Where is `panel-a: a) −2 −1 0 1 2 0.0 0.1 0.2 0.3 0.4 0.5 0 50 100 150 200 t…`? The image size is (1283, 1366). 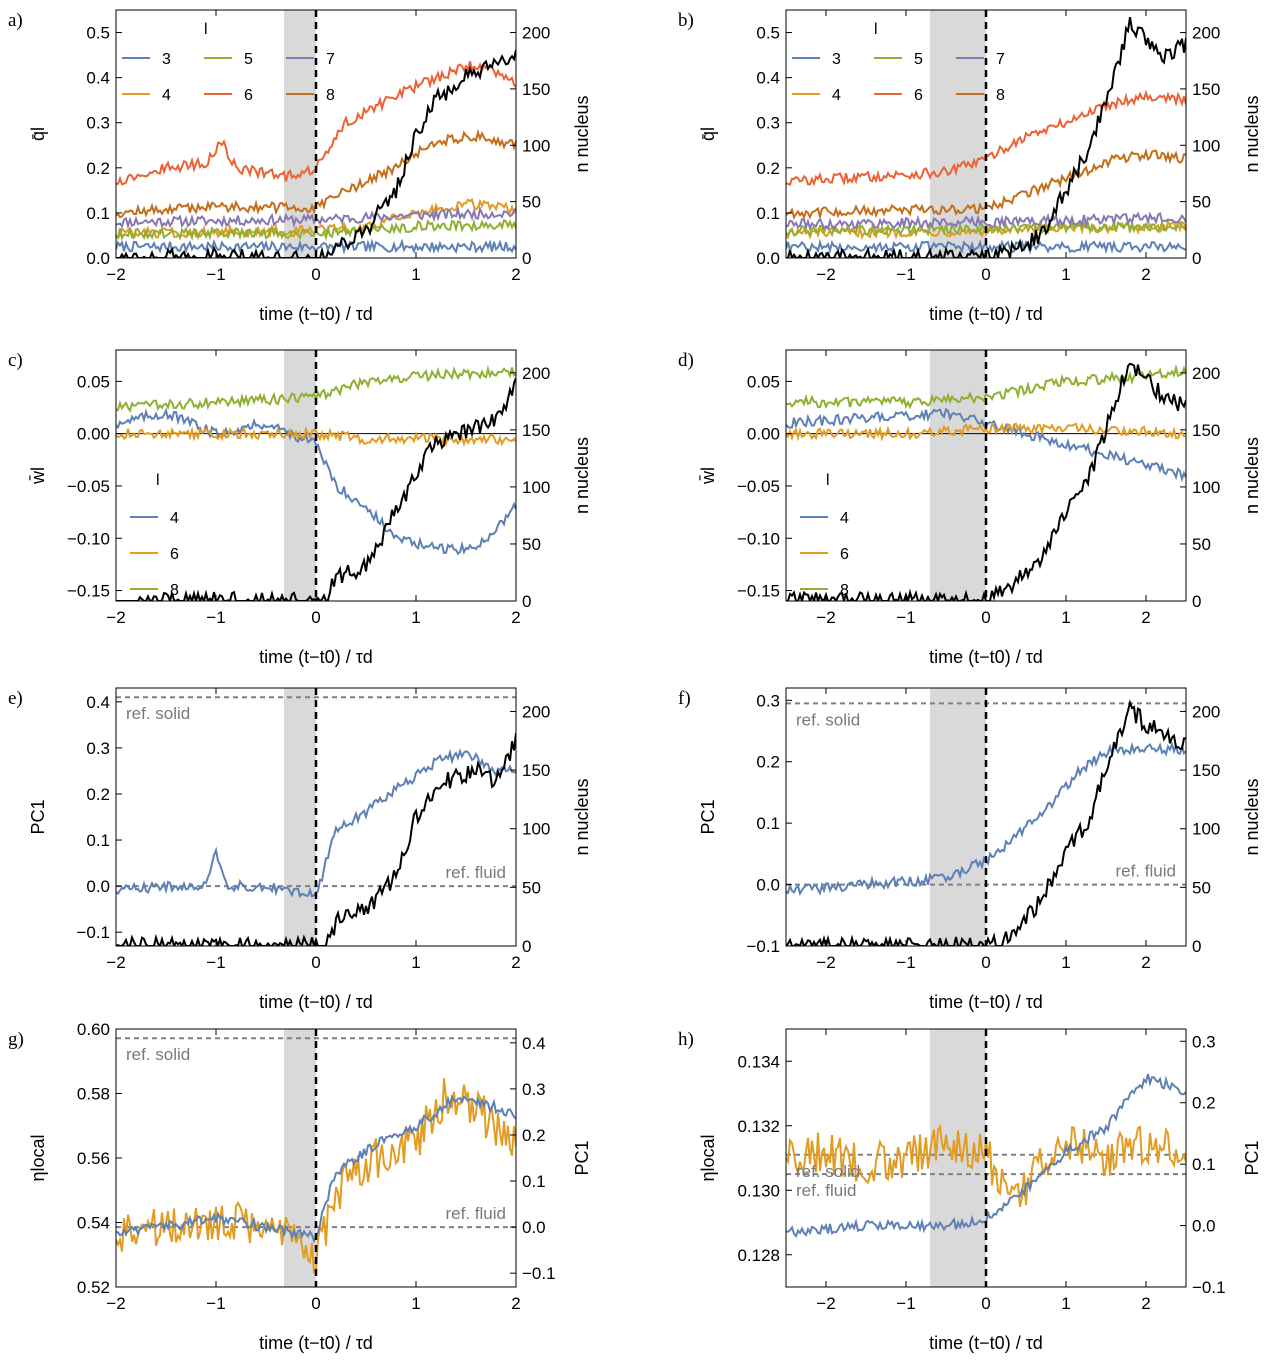
panel-a: a) −2 −1 0 1 2 0.0 0.1 0.2 0.3 0.4 0.5 0 50 100 150 200 t… is located at coordinates (300, 166).